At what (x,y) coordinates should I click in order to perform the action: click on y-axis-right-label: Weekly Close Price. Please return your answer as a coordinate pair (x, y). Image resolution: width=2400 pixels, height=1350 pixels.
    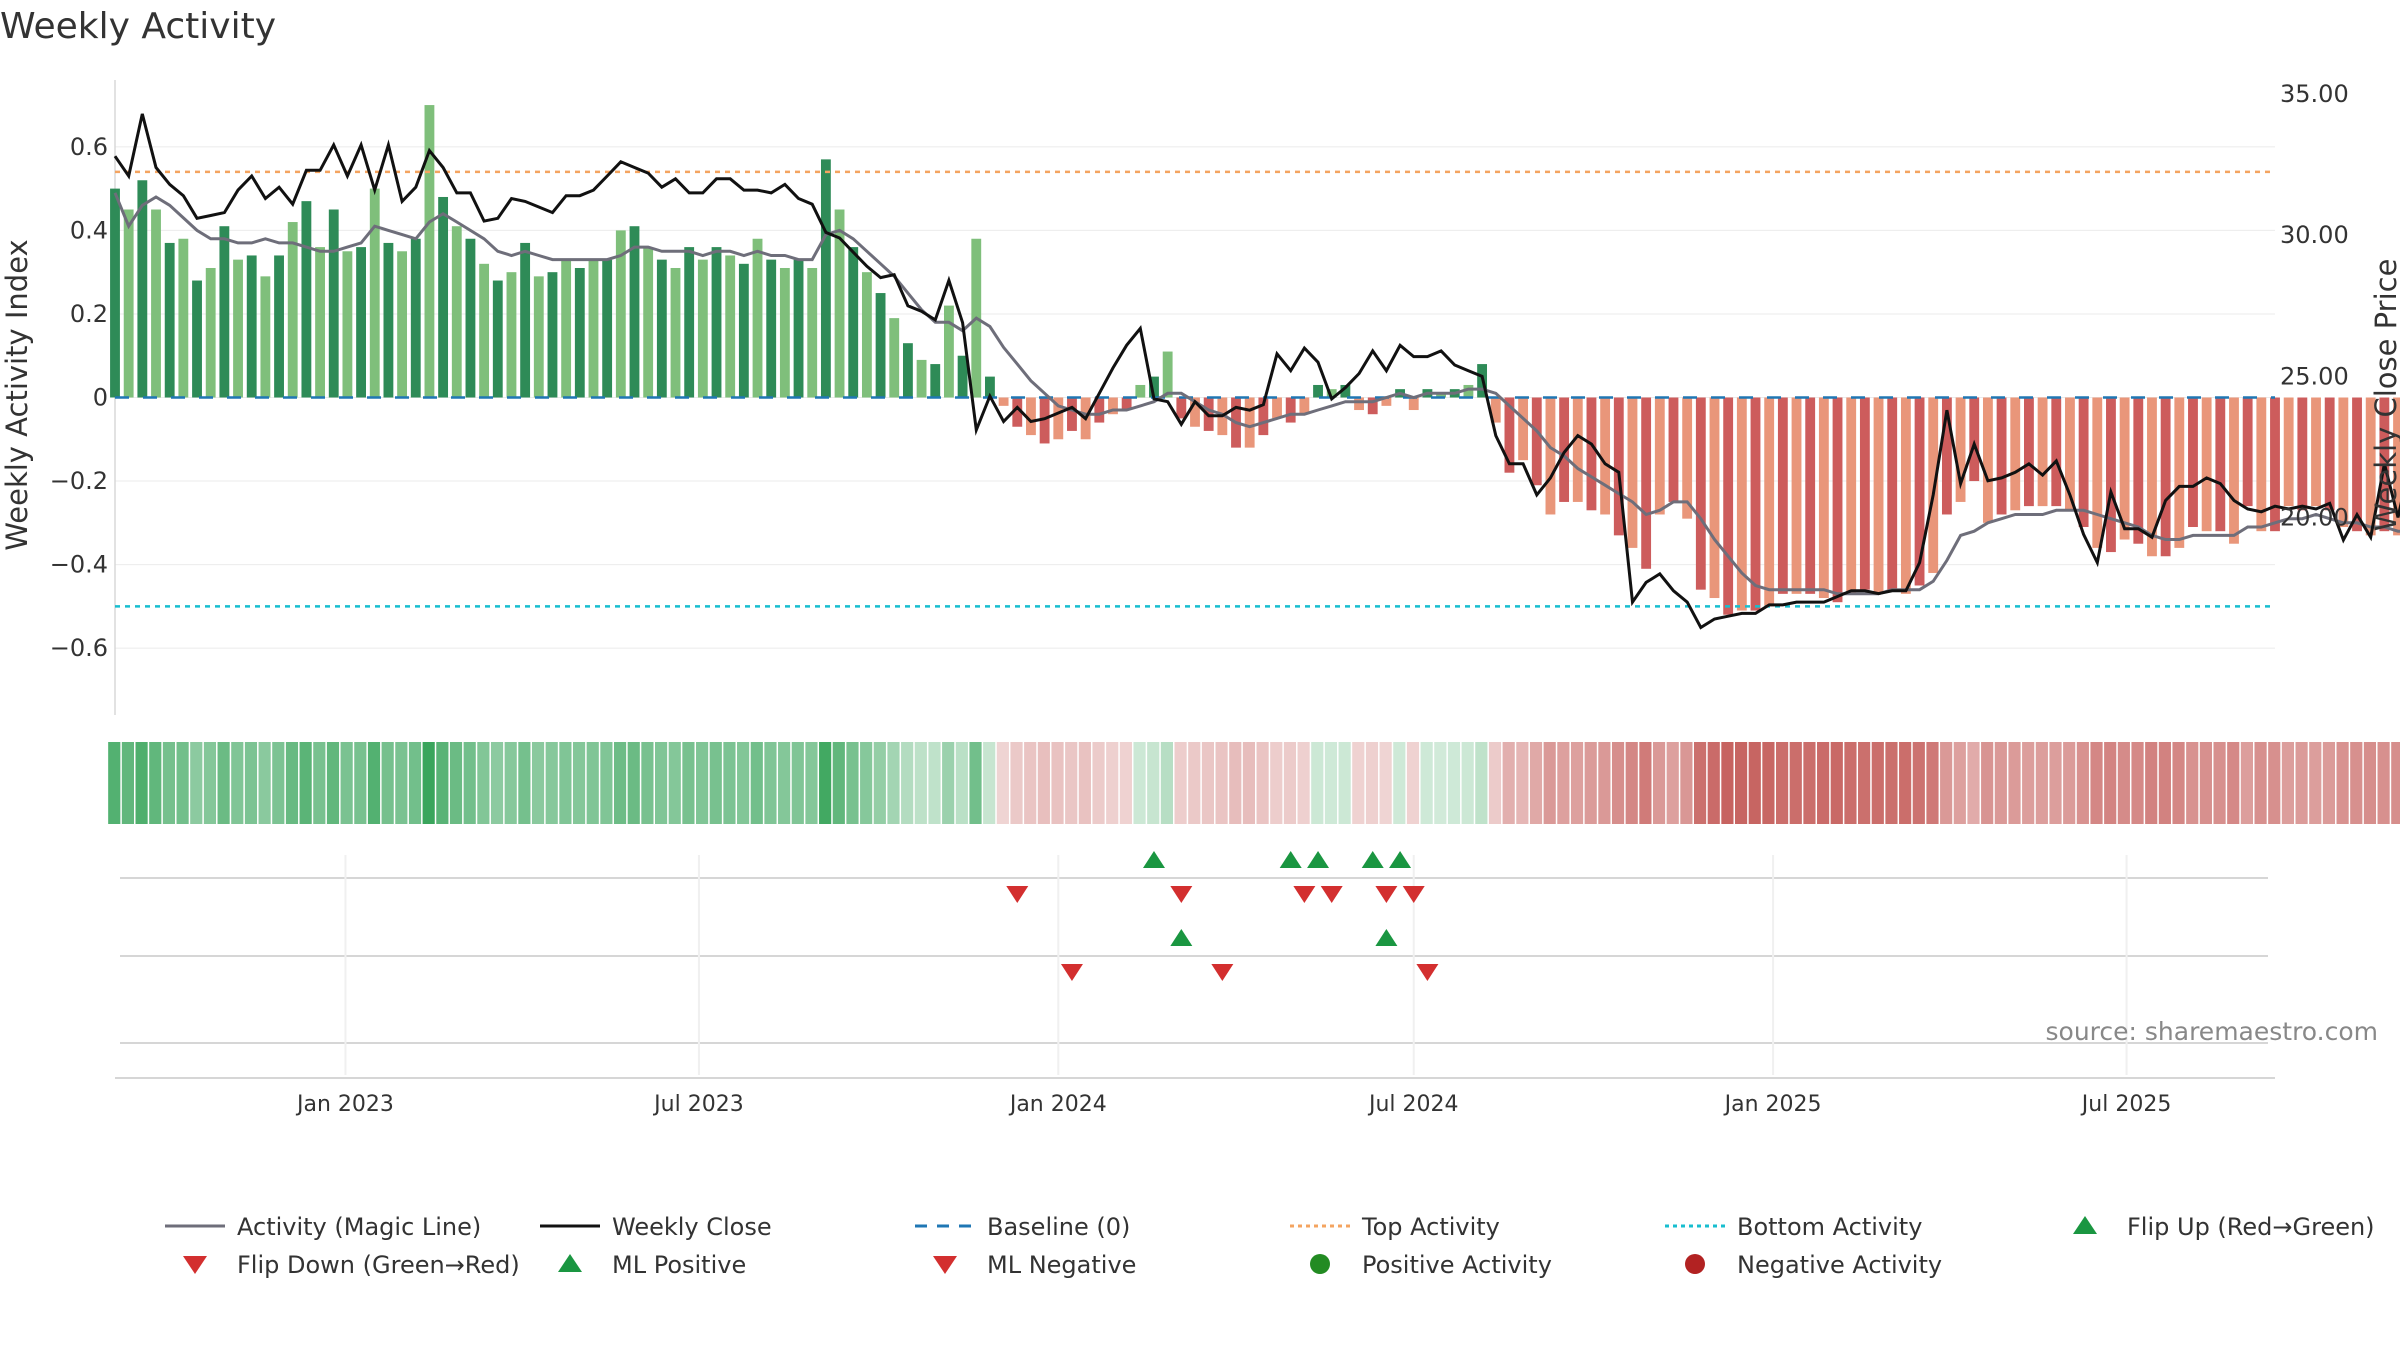
    Looking at the image, I should click on (2384, 395).